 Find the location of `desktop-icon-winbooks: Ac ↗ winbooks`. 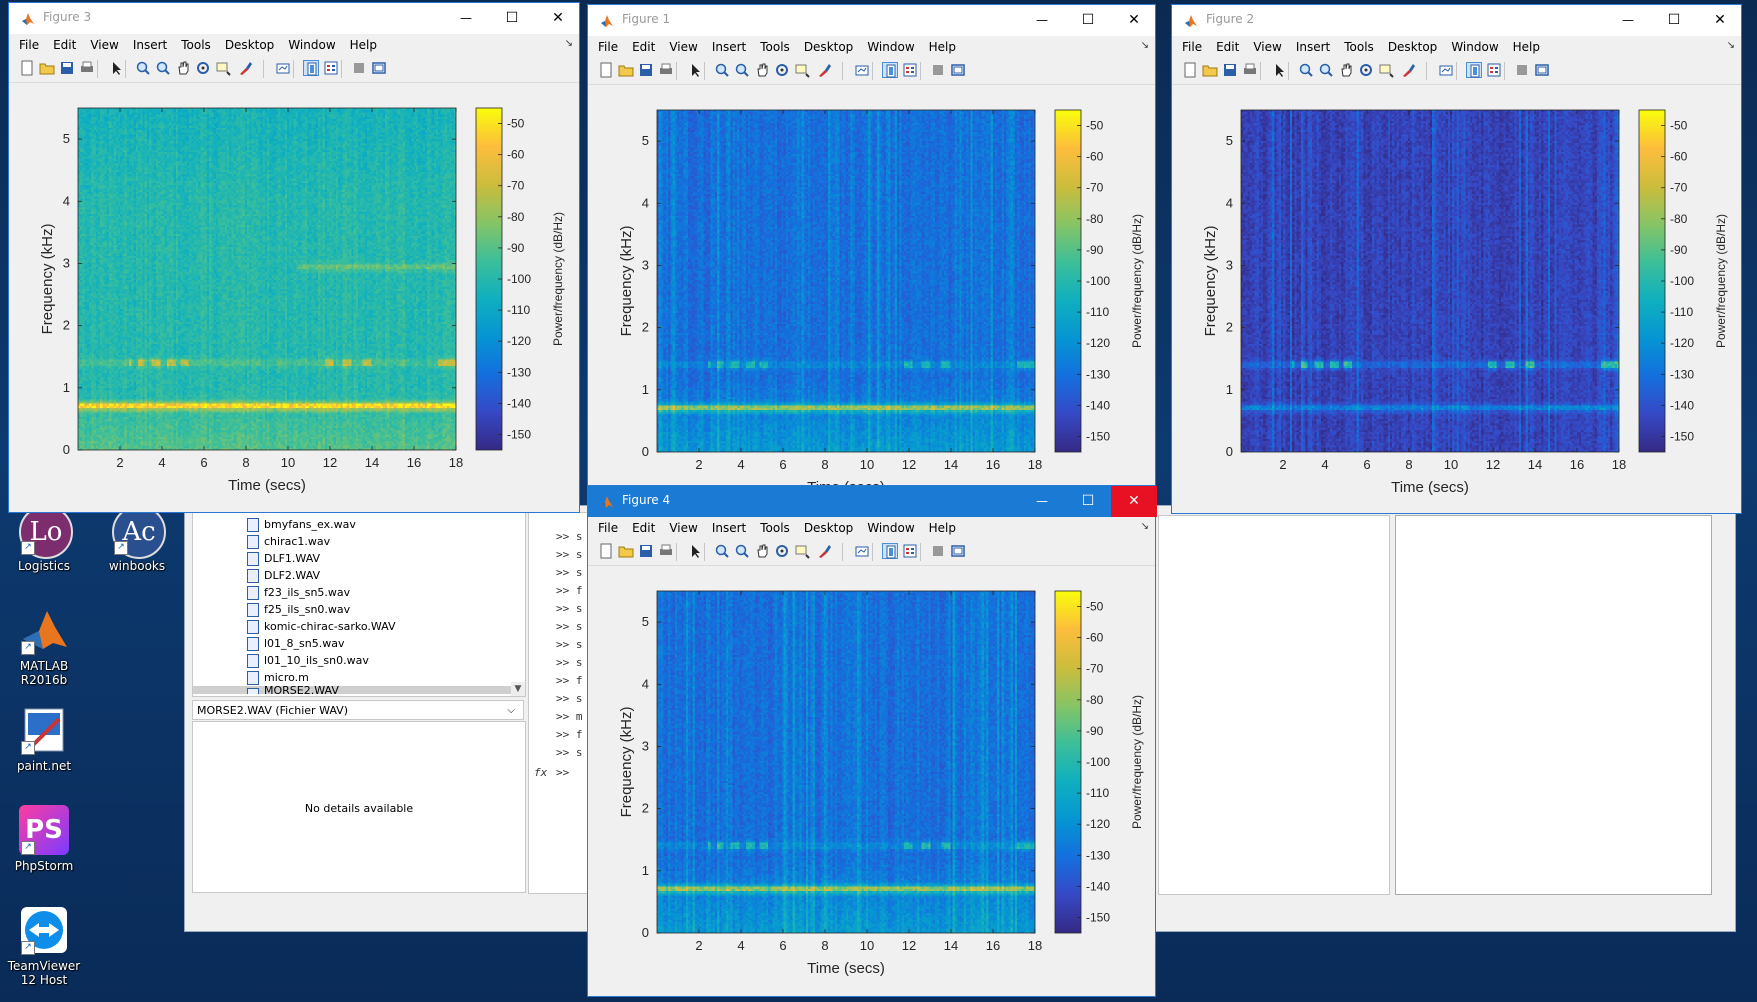

desktop-icon-winbooks: Ac ↗ winbooks is located at coordinates (137, 539).